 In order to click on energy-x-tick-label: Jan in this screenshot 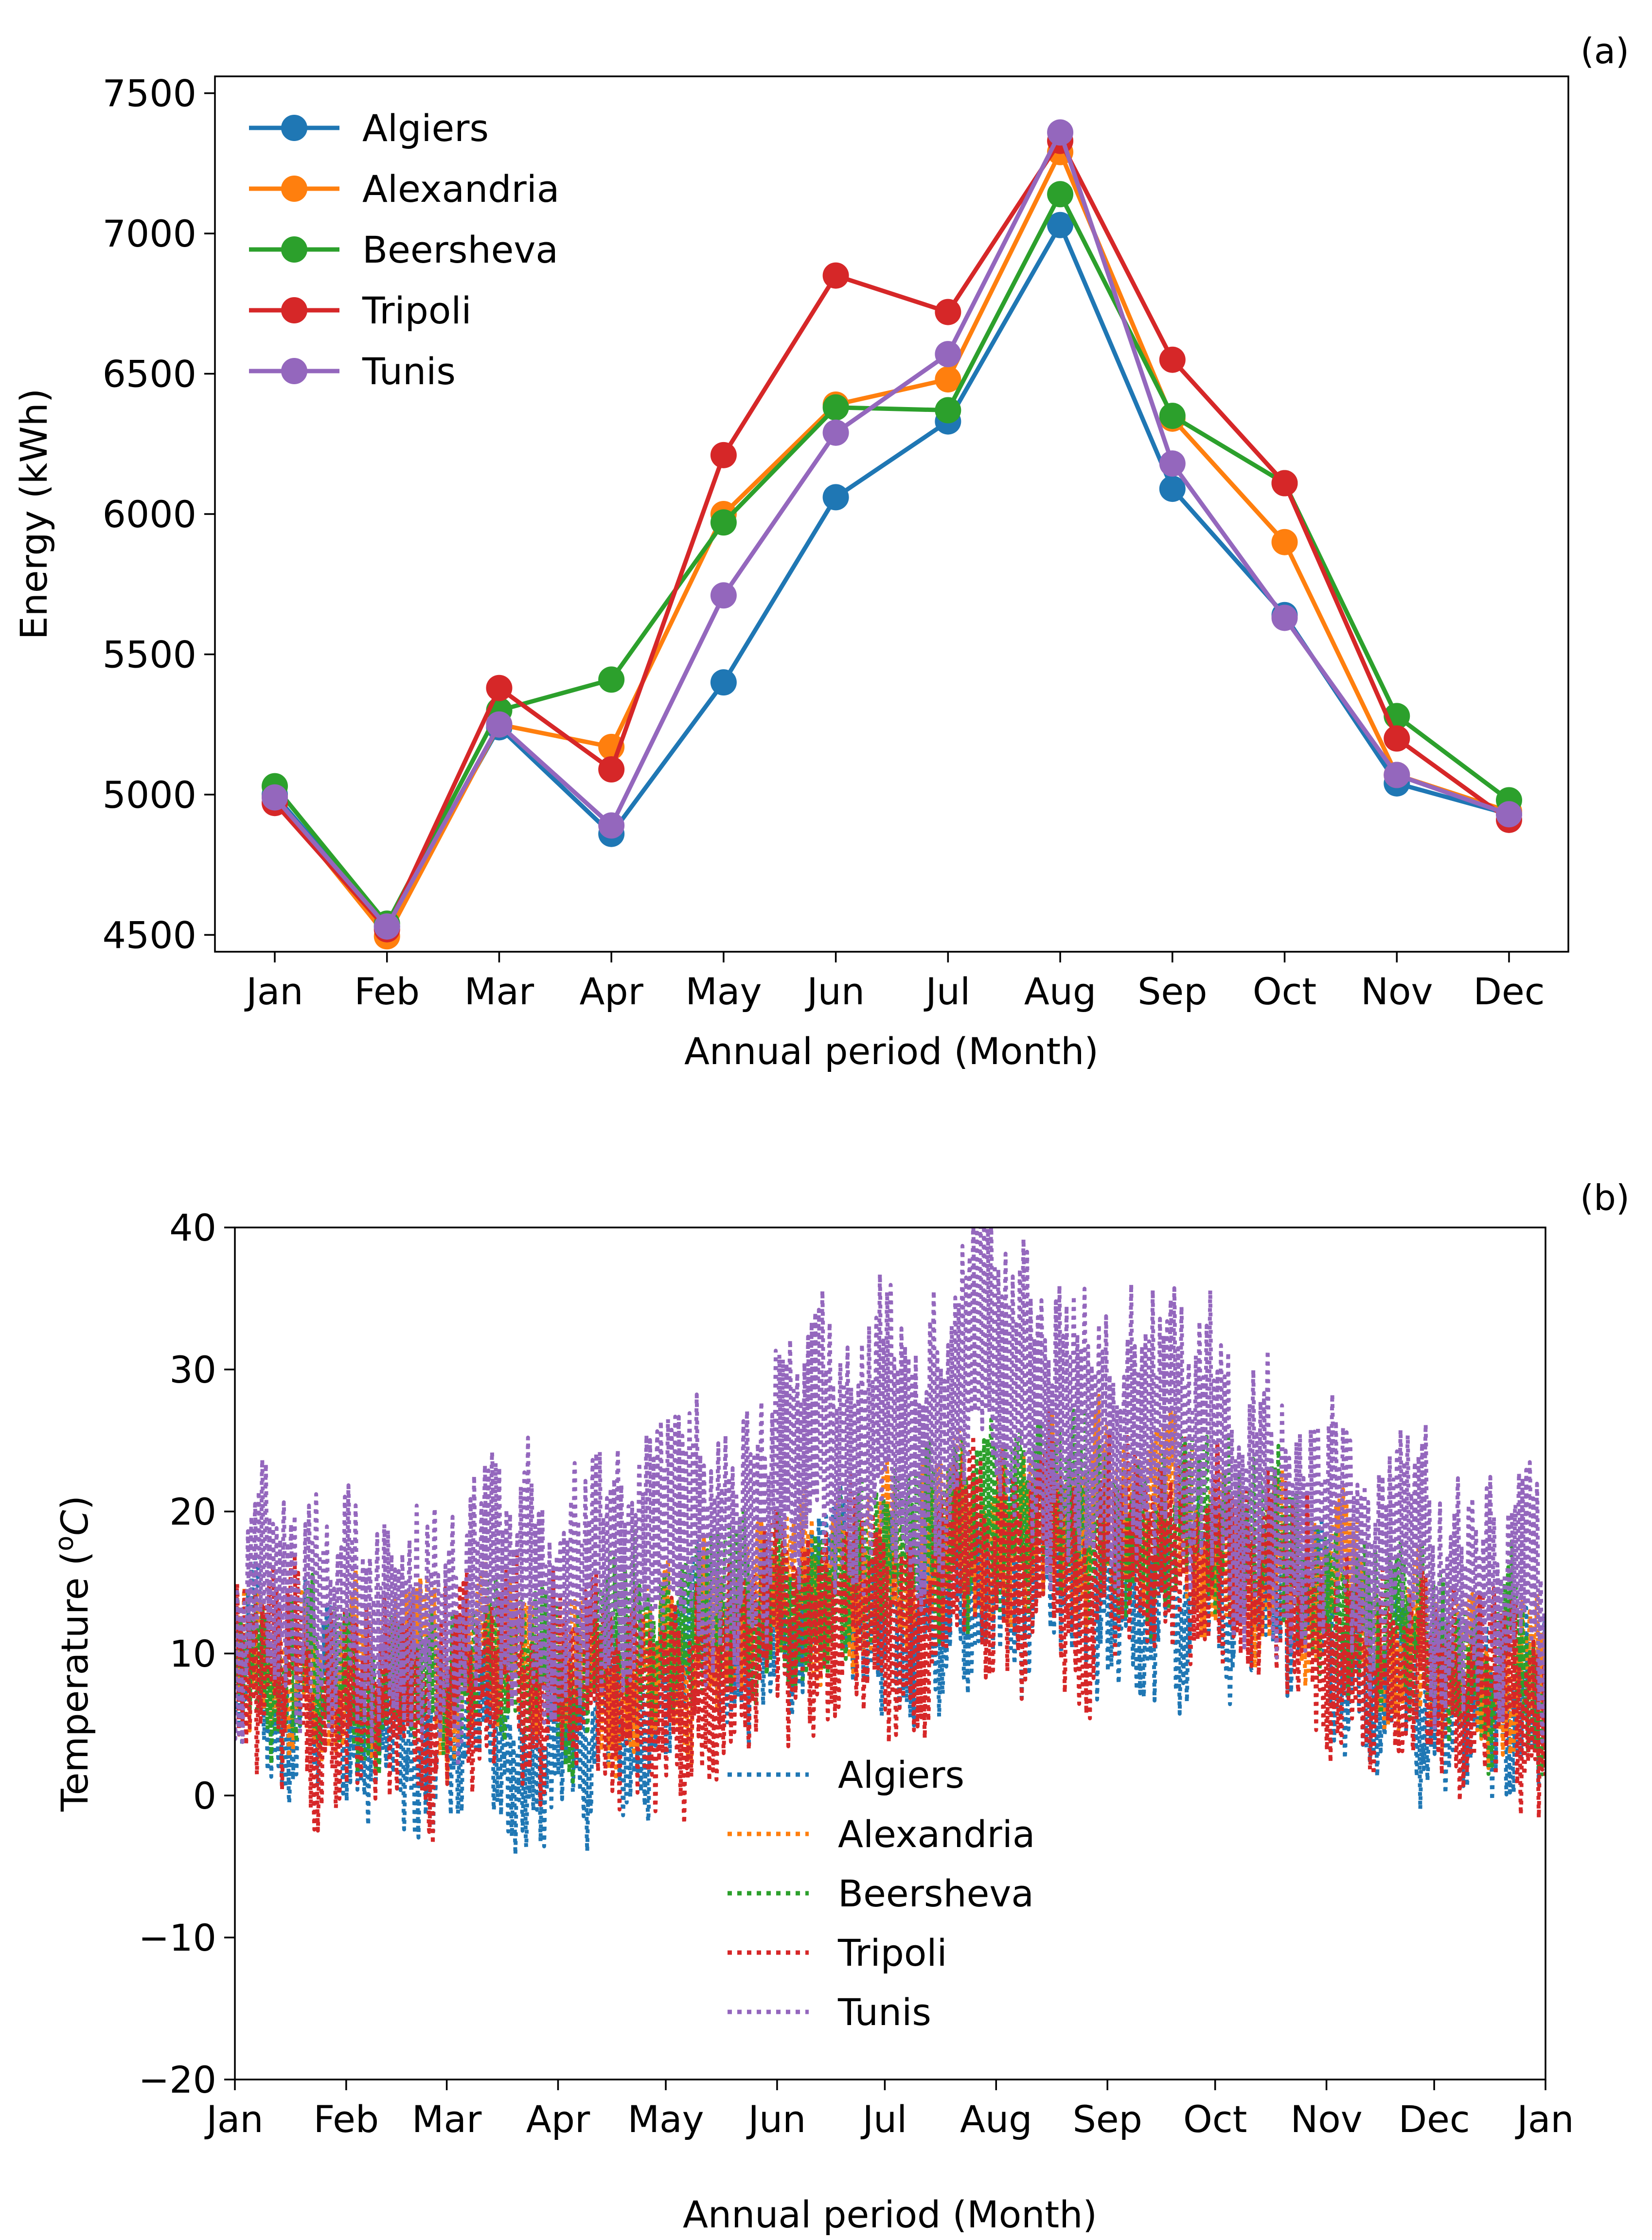, I will do `click(273, 991)`.